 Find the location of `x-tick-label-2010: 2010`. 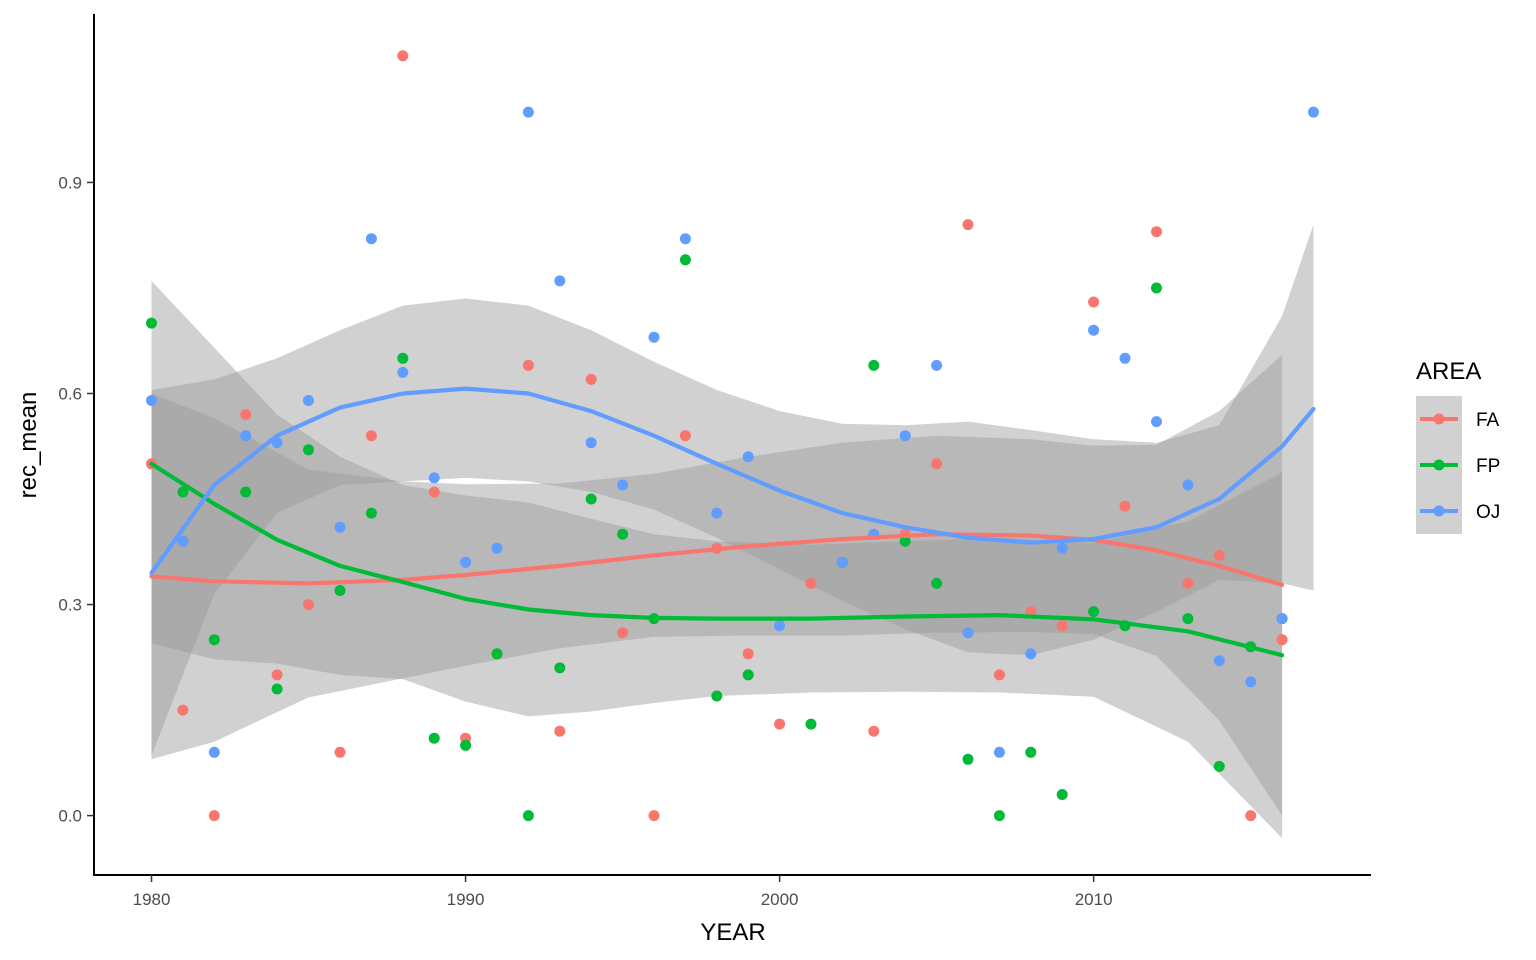

x-tick-label-2010: 2010 is located at coordinates (1094, 899).